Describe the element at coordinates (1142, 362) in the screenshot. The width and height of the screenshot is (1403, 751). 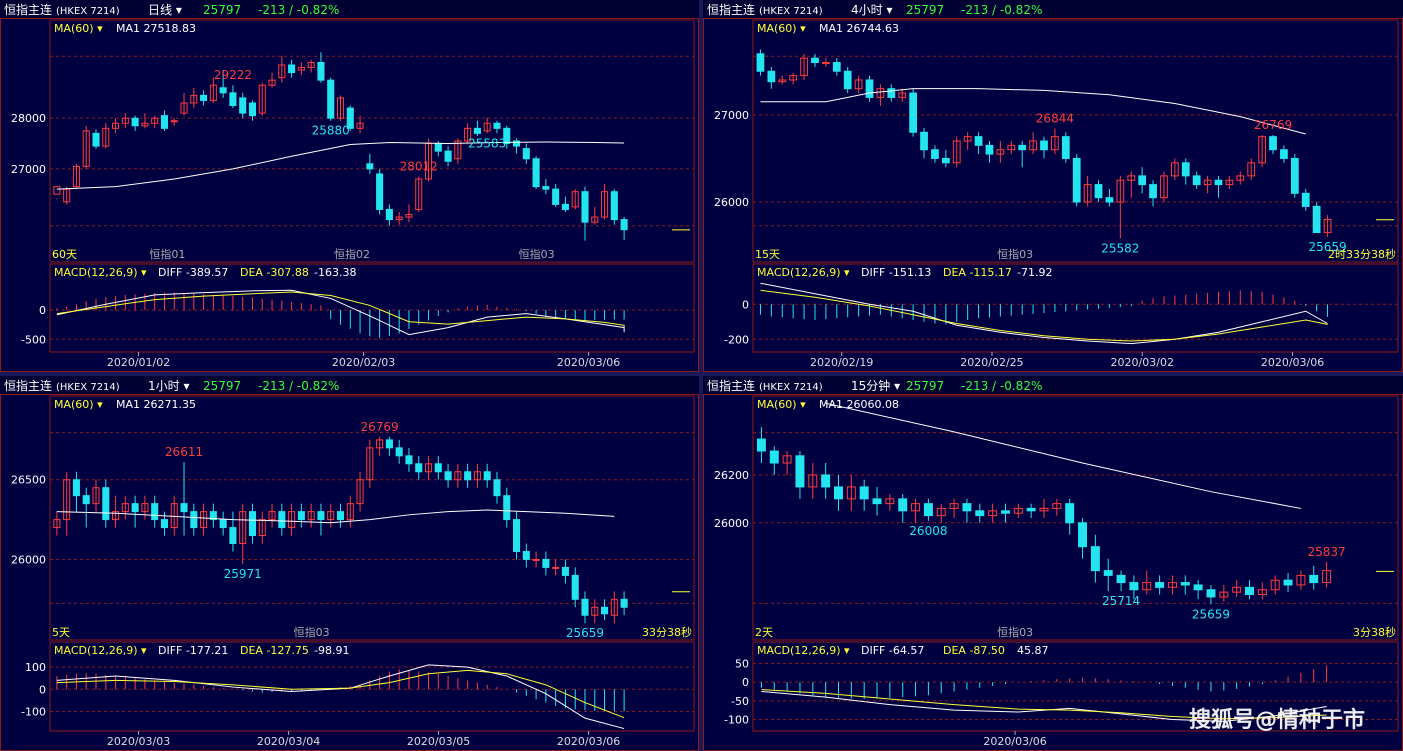
I see `x-axis-label: 2020/03/02` at that location.